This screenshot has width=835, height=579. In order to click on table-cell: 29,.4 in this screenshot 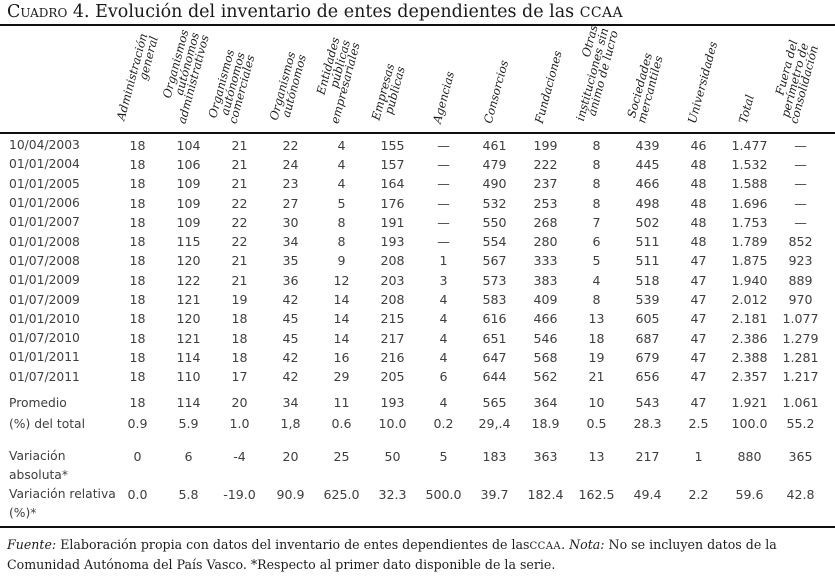, I will do `click(494, 424)`.